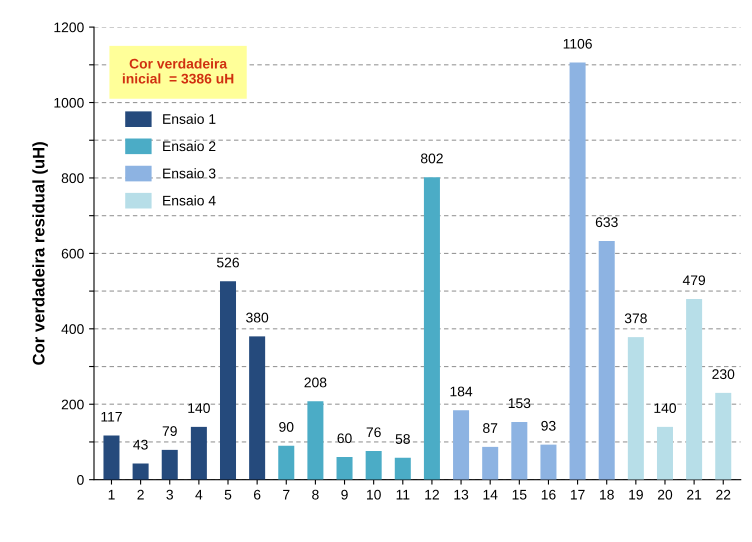 The image size is (752, 542). Describe the element at coordinates (69, 27) in the screenshot. I see `y-tick-label: 1200` at that location.